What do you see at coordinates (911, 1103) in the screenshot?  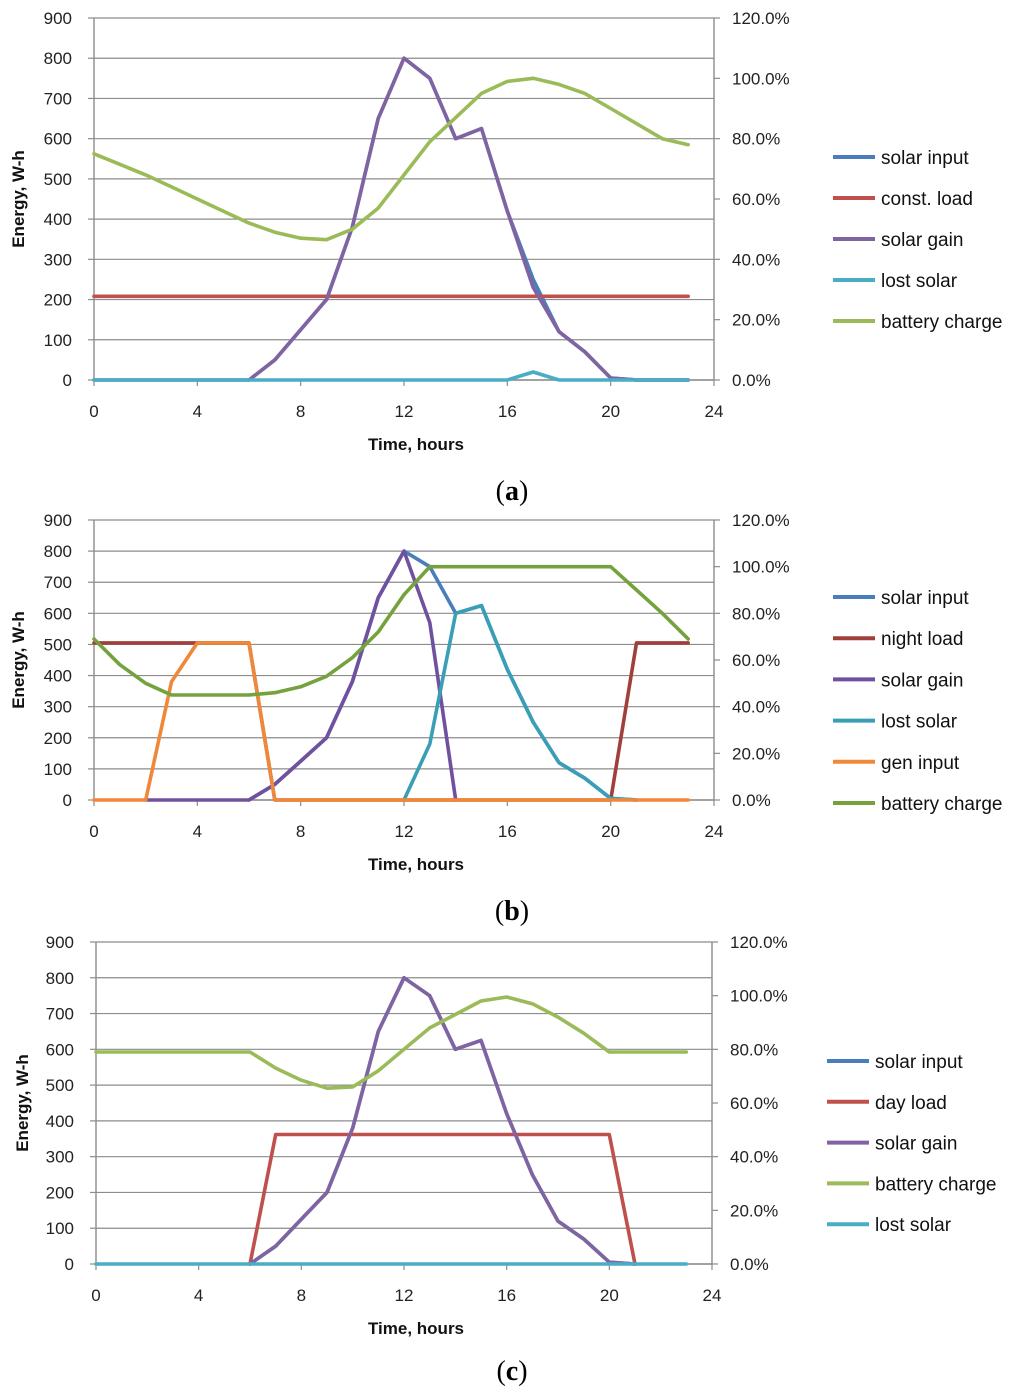 I see `legend-label: day load` at bounding box center [911, 1103].